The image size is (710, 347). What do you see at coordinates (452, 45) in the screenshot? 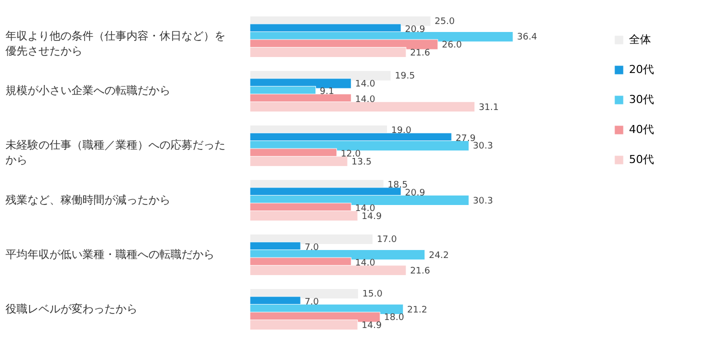
I see `data-label: 26.0` at bounding box center [452, 45].